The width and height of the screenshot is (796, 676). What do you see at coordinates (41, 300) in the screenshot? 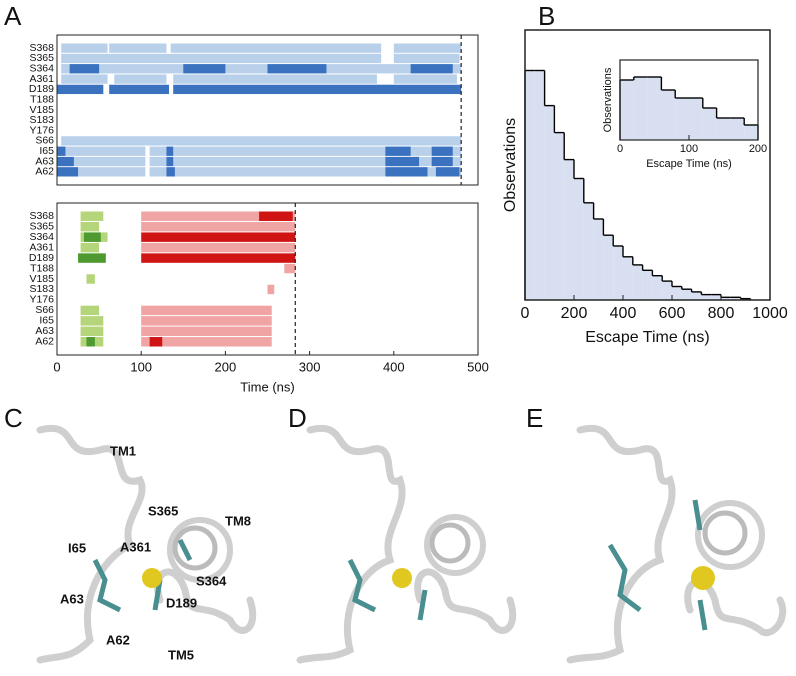
I see `row-label: Y176` at bounding box center [41, 300].